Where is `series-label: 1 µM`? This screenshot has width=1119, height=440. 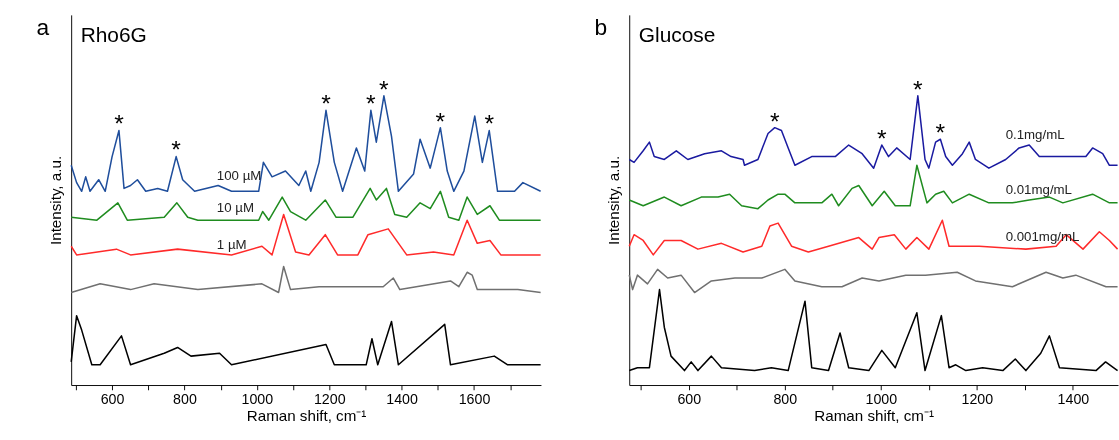 series-label: 1 µM is located at coordinates (231, 245).